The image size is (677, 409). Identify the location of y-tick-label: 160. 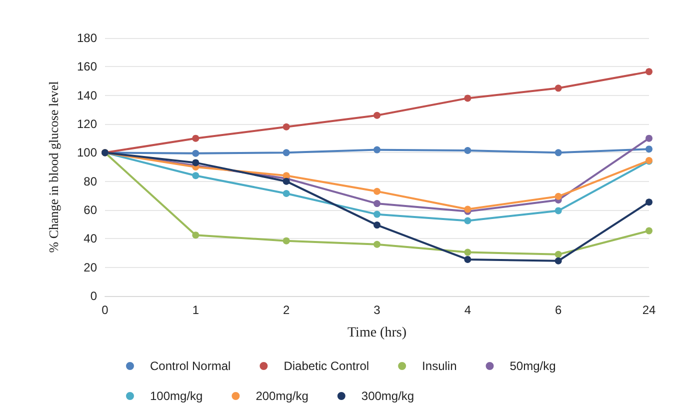
(87, 67).